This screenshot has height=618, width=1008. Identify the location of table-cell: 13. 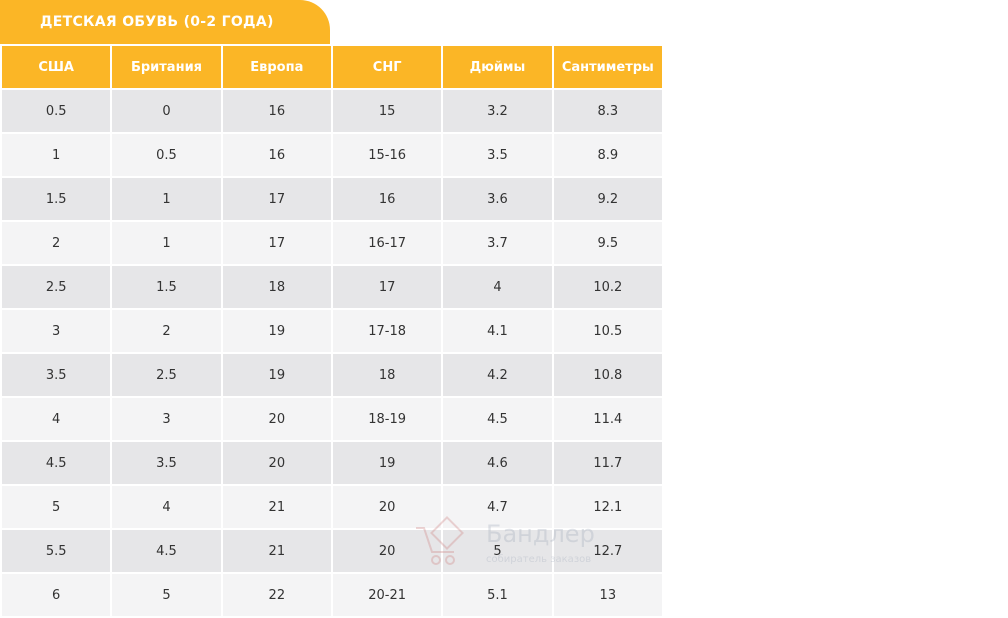
(607, 595).